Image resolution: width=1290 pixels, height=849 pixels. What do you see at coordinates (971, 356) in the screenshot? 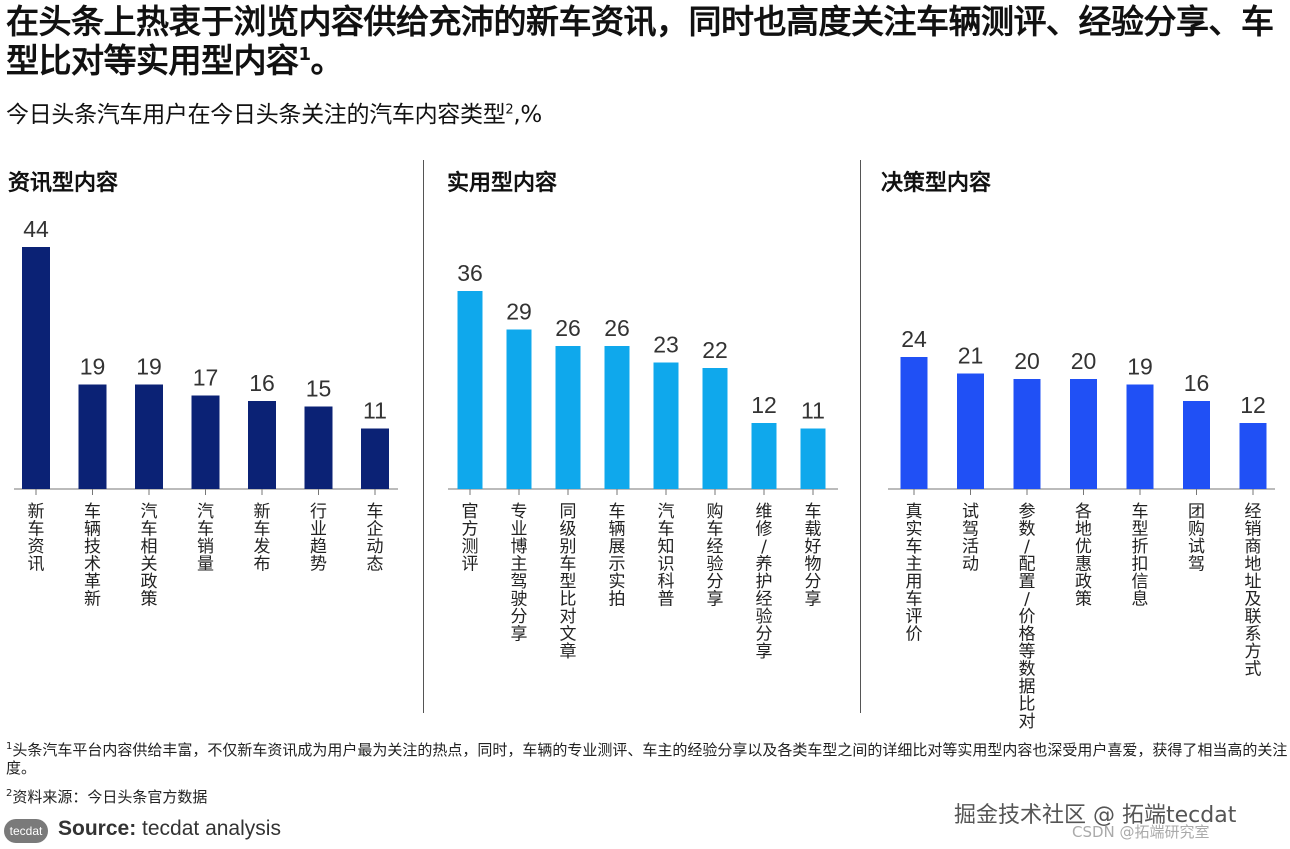
I see `data-label: 21` at bounding box center [971, 356].